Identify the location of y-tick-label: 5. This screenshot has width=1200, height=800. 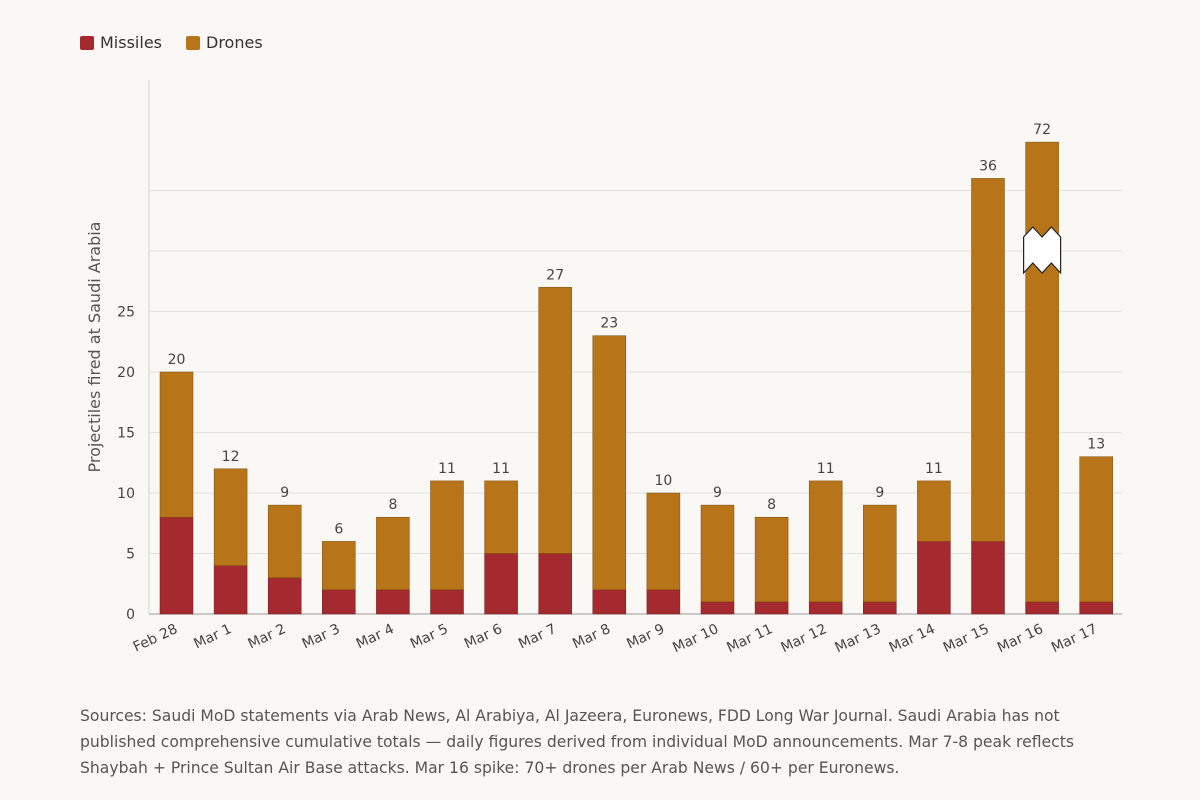
(130, 555).